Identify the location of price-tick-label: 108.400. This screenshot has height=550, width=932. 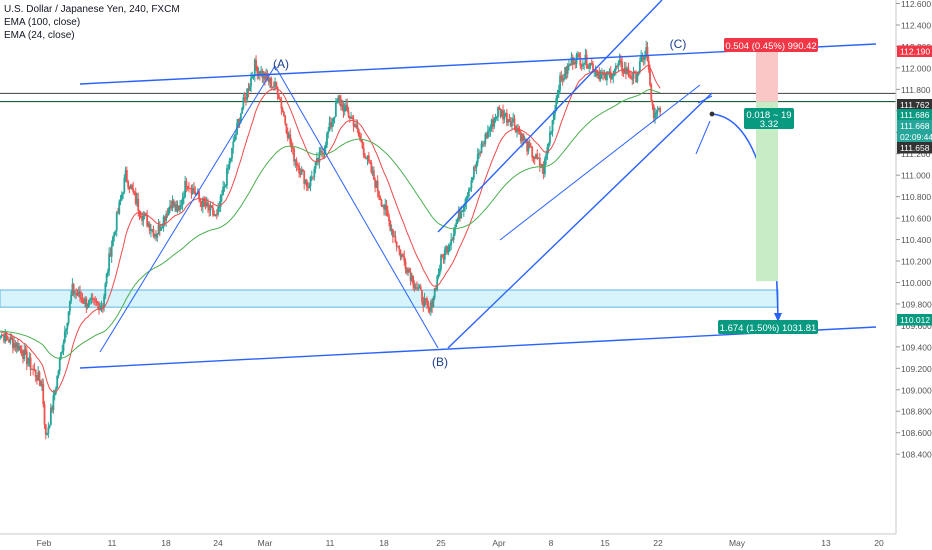
(916, 455).